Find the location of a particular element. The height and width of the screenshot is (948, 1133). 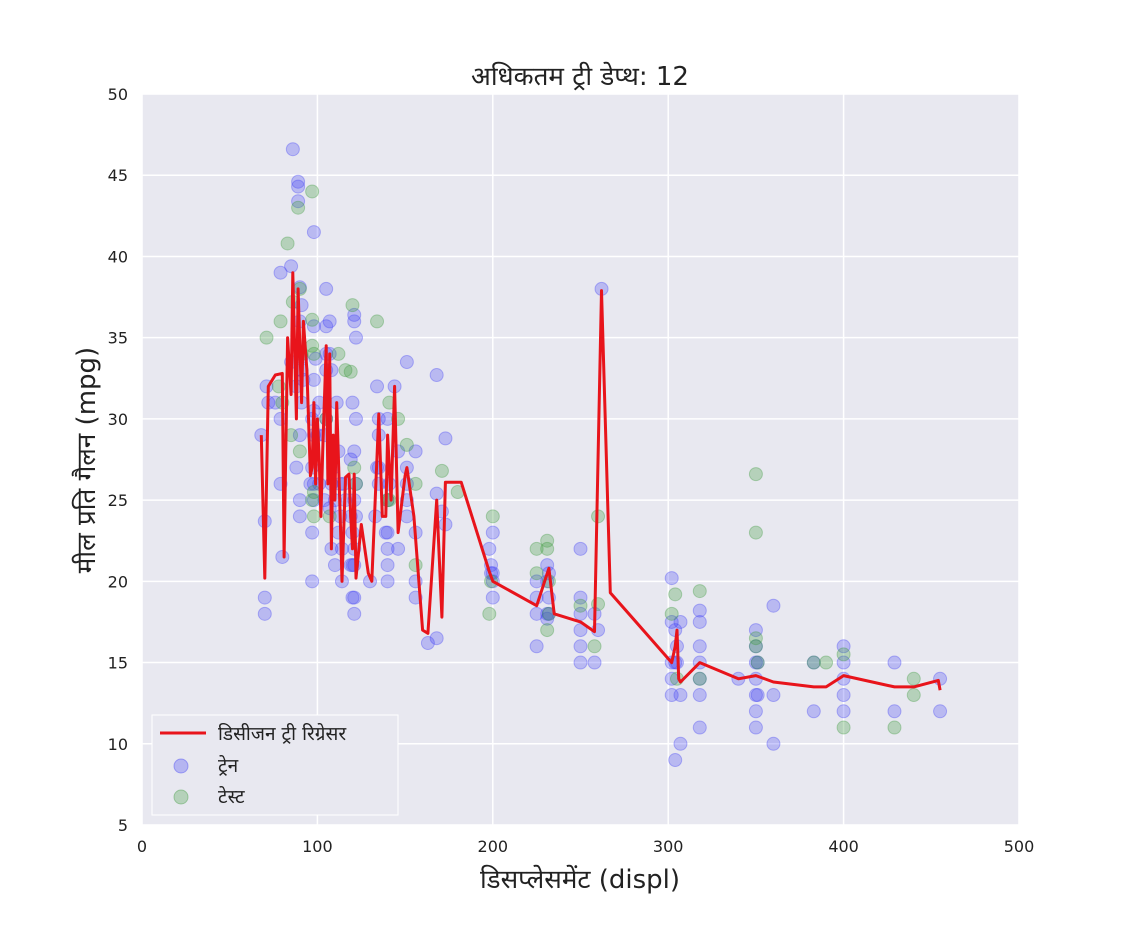

x-tick-label: 400 is located at coordinates (843, 846).